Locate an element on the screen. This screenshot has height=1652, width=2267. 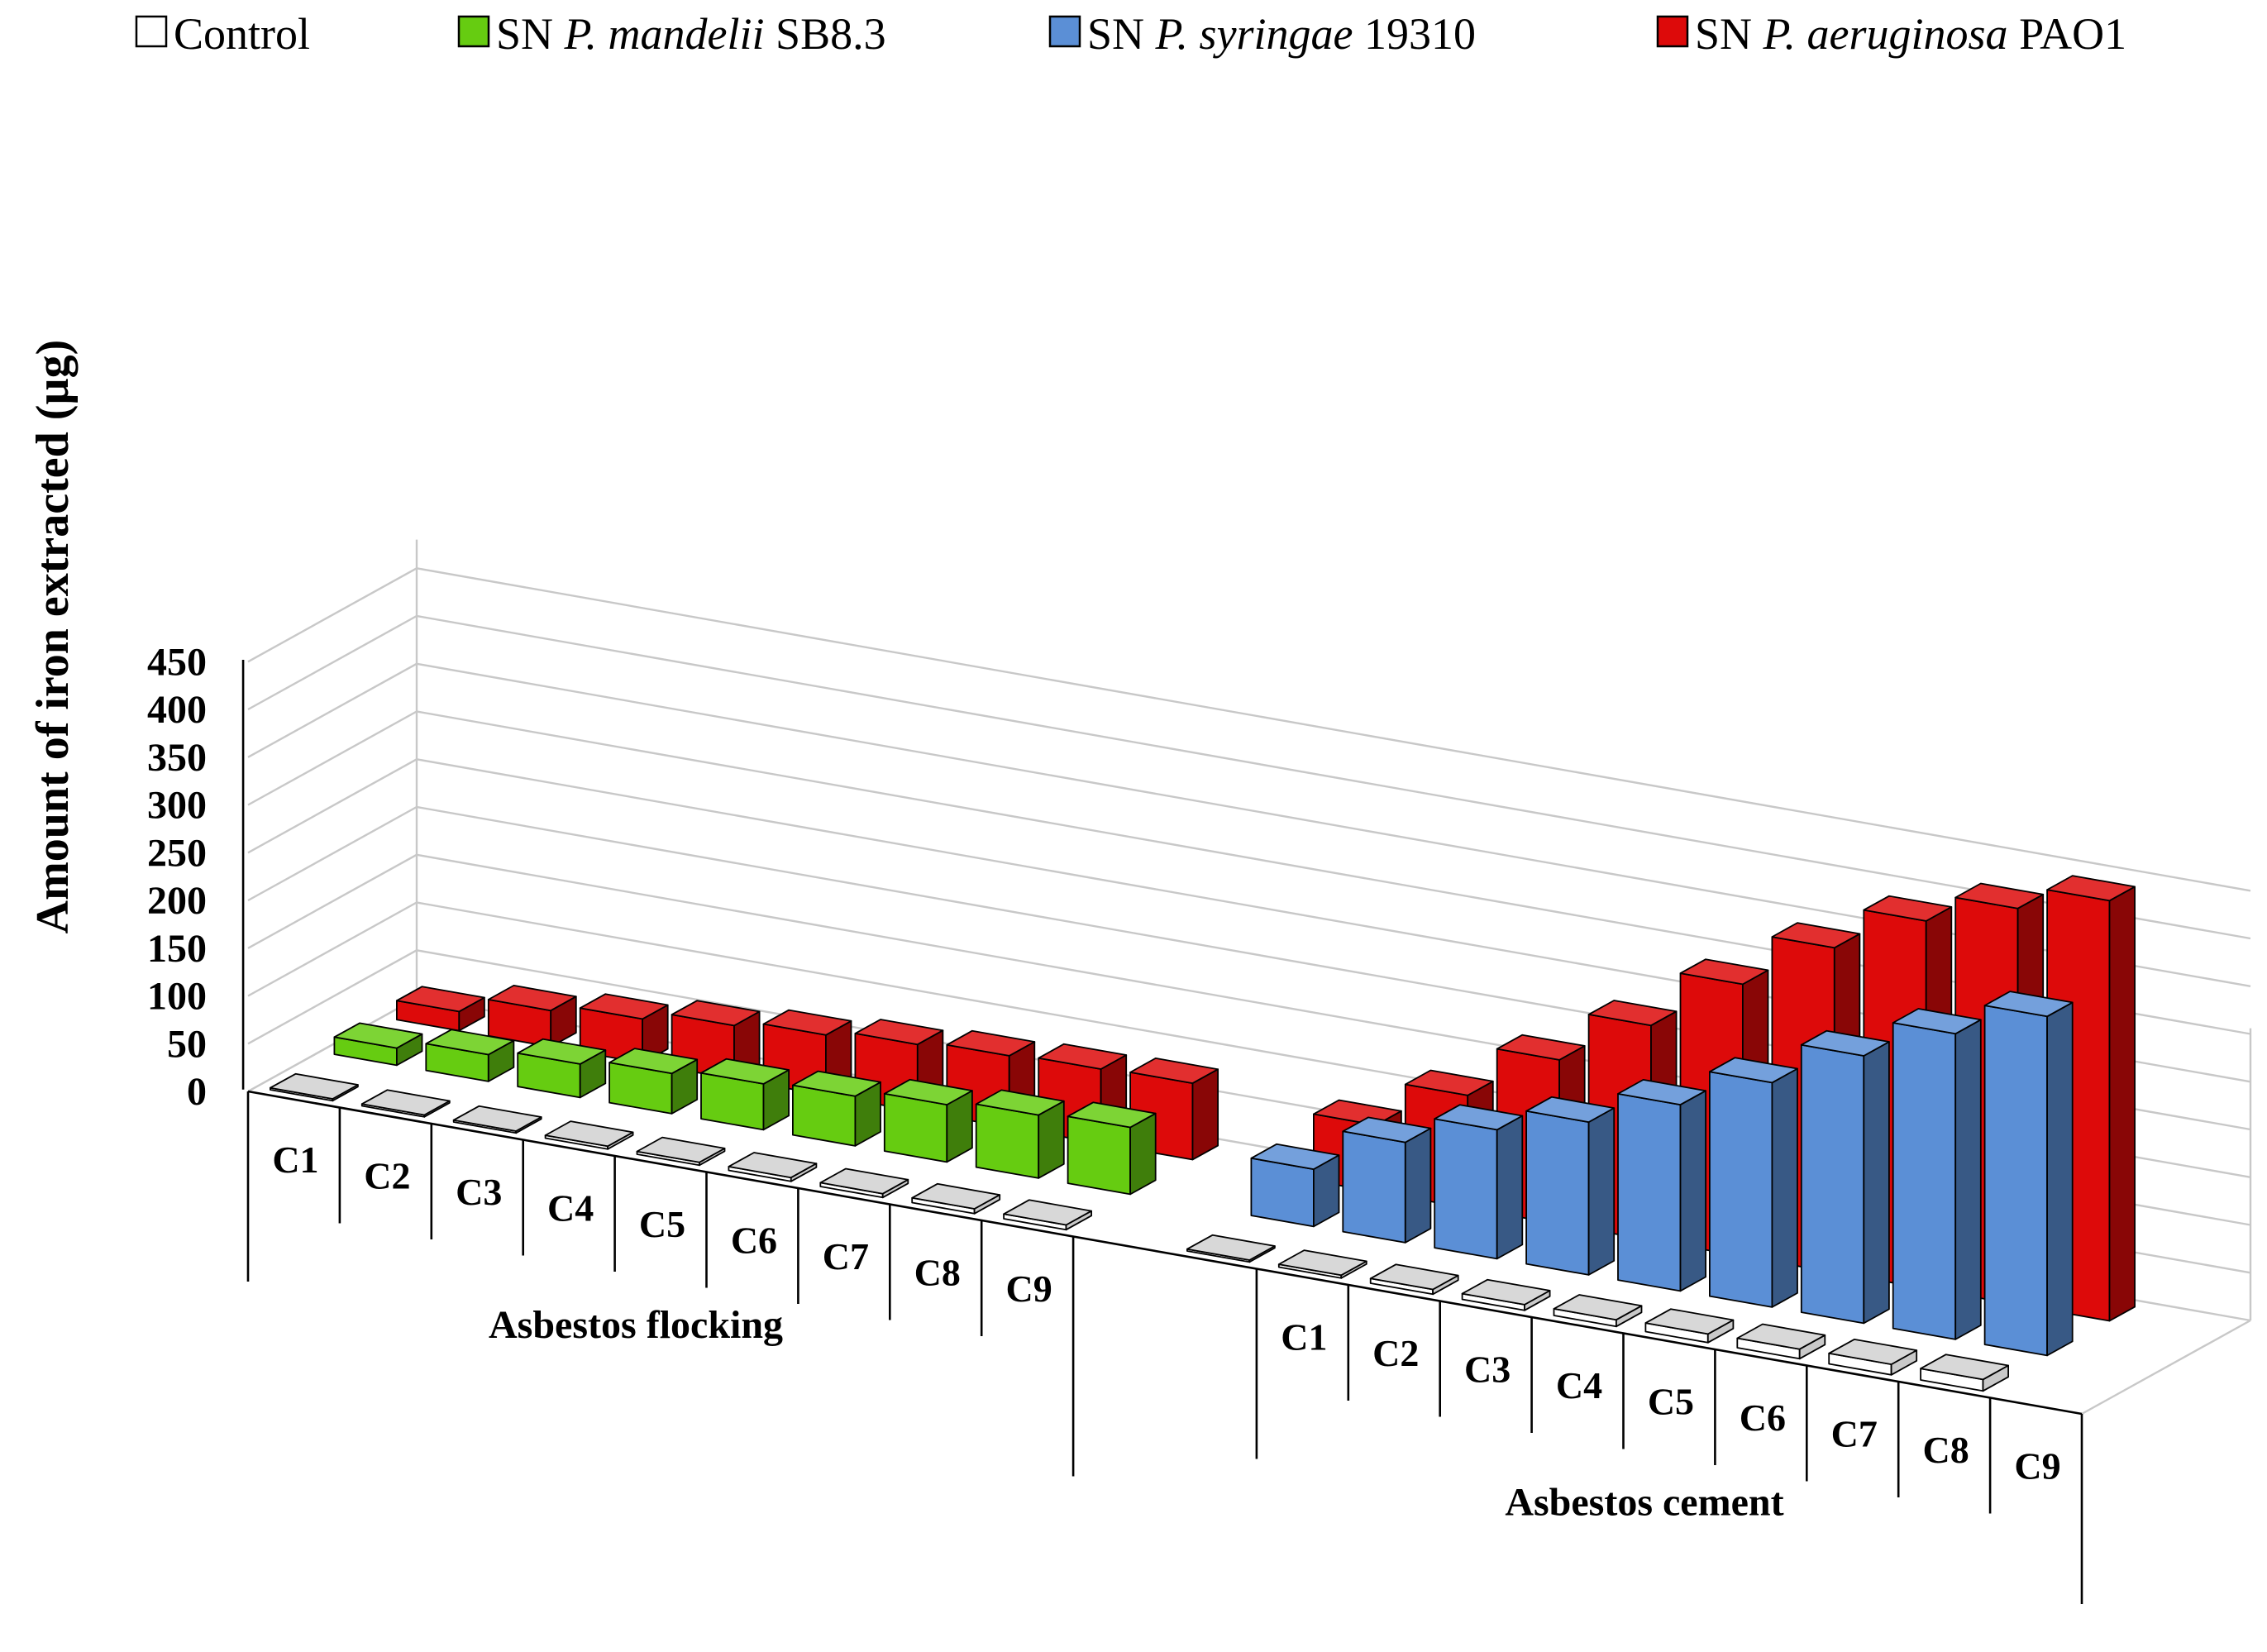
bar-cement-syringae-c1-front is located at coordinates (1282, 1192).